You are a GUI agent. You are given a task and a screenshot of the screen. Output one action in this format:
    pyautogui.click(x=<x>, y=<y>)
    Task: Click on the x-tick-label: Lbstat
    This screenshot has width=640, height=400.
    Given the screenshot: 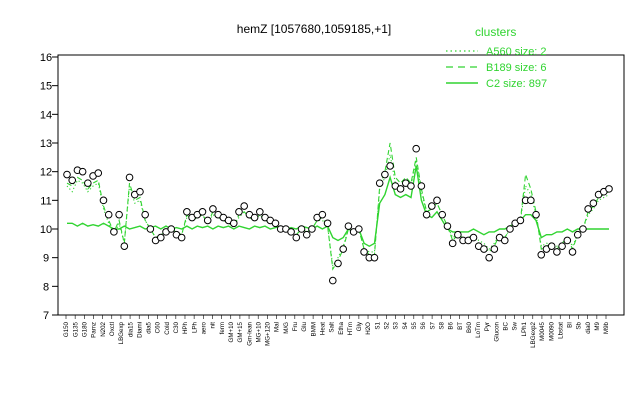 What is the action you would take?
    pyautogui.click(x=560, y=330)
    